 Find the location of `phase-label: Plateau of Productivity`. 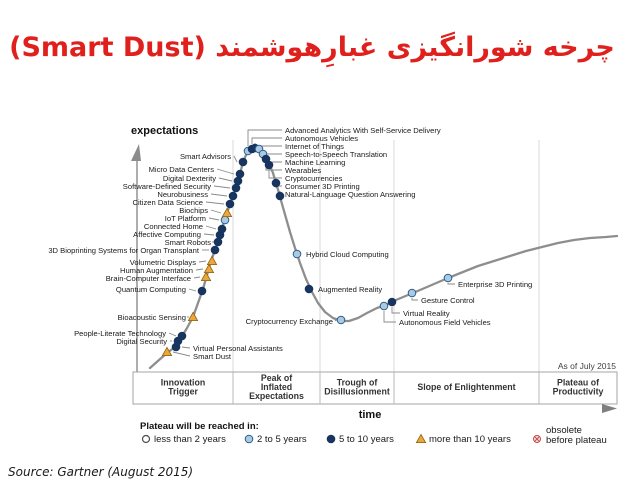

phase-label: Plateau of Productivity is located at coordinates (578, 387).